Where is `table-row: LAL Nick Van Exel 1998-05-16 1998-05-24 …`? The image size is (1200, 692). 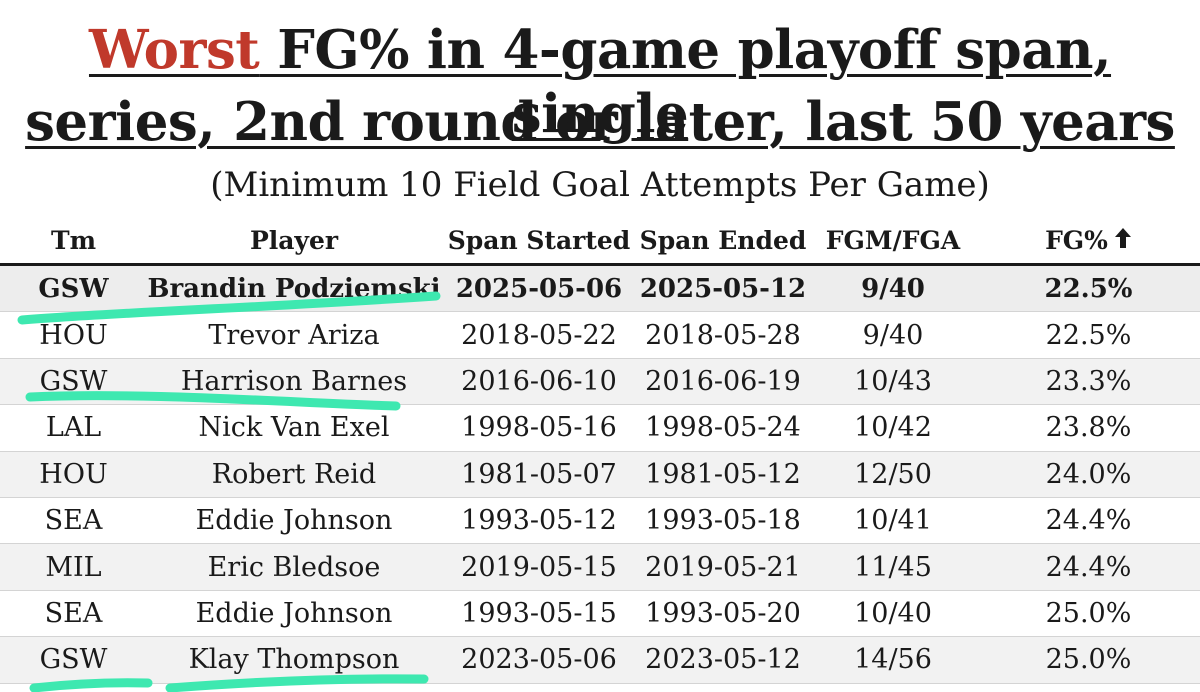 table-row: LAL Nick Van Exel 1998-05-16 1998-05-24 … is located at coordinates (600, 428).